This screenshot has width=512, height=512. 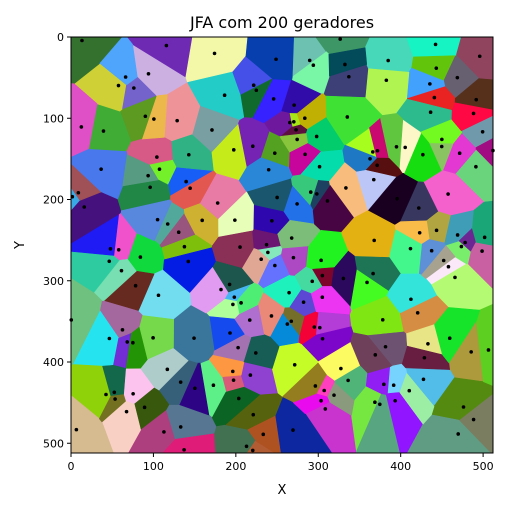 I want to click on y-tick-label: 100, so click(x=53, y=118).